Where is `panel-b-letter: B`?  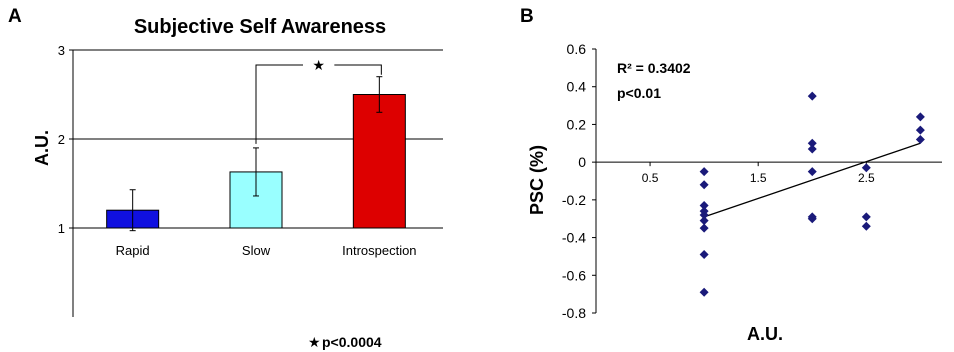
panel-b-letter: B is located at coordinates (527, 16).